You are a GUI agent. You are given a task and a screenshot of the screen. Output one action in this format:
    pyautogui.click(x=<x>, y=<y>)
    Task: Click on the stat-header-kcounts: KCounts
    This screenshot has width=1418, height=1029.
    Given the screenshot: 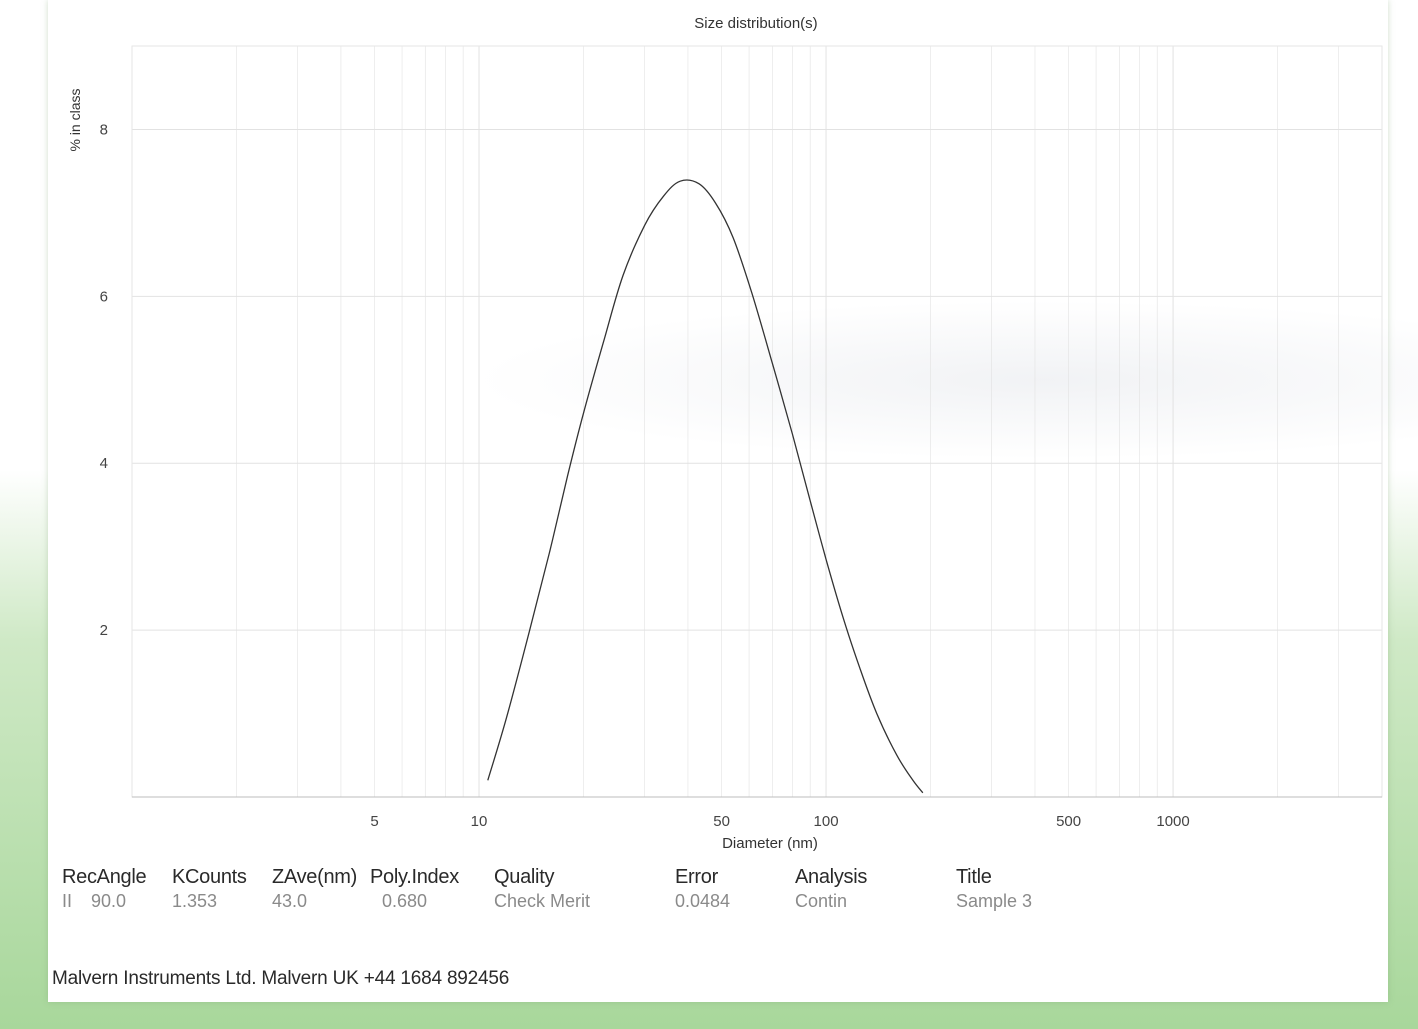 What is the action you would take?
    pyautogui.click(x=209, y=877)
    